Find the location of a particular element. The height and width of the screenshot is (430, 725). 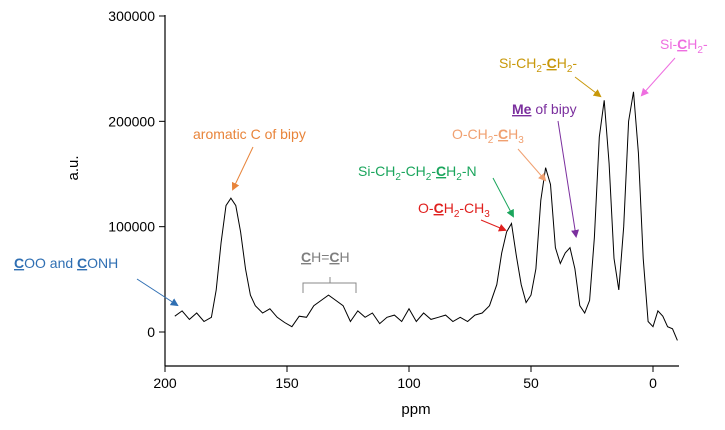

arrow-coo-conh is located at coordinates (157, 292).